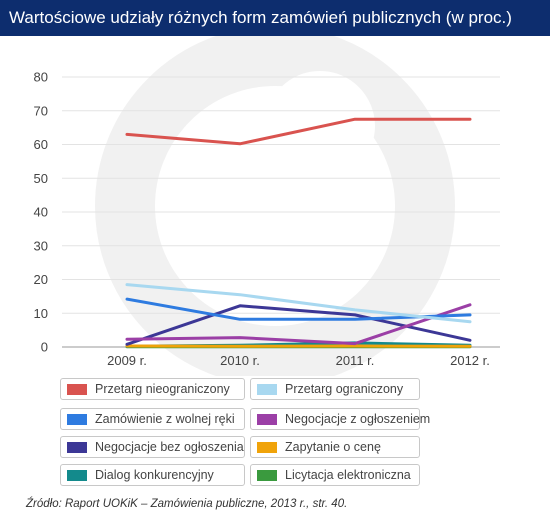 Image resolution: width=550 pixels, height=528 pixels. What do you see at coordinates (41, 77) in the screenshot?
I see `y-tick-label: 80` at bounding box center [41, 77].